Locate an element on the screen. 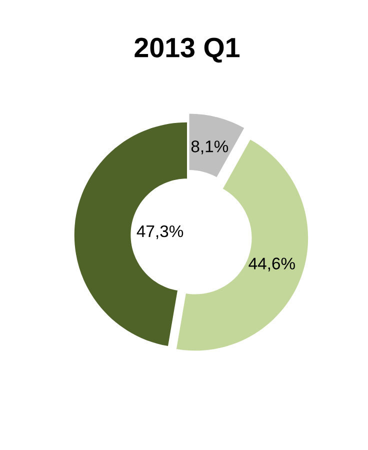 The height and width of the screenshot is (450, 368). data-label: 8,1% is located at coordinates (209, 147).